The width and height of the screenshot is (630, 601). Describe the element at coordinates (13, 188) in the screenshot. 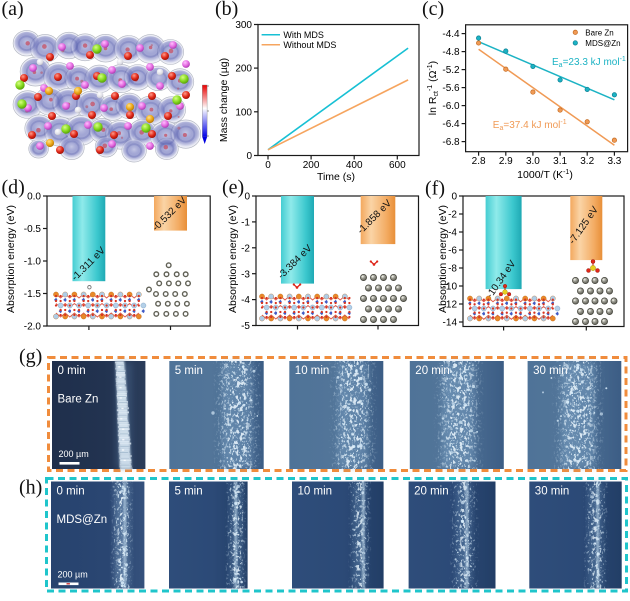

I see `svg-text: (d)` at that location.